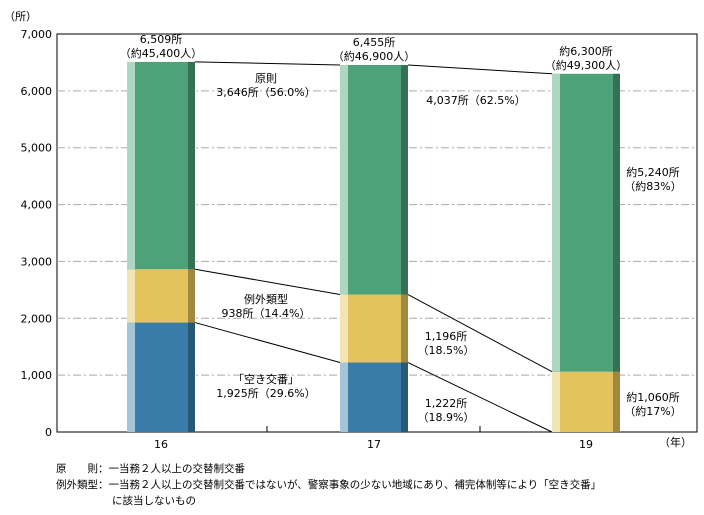  I want to click on annotation-exception: 例外類型, so click(266, 299).